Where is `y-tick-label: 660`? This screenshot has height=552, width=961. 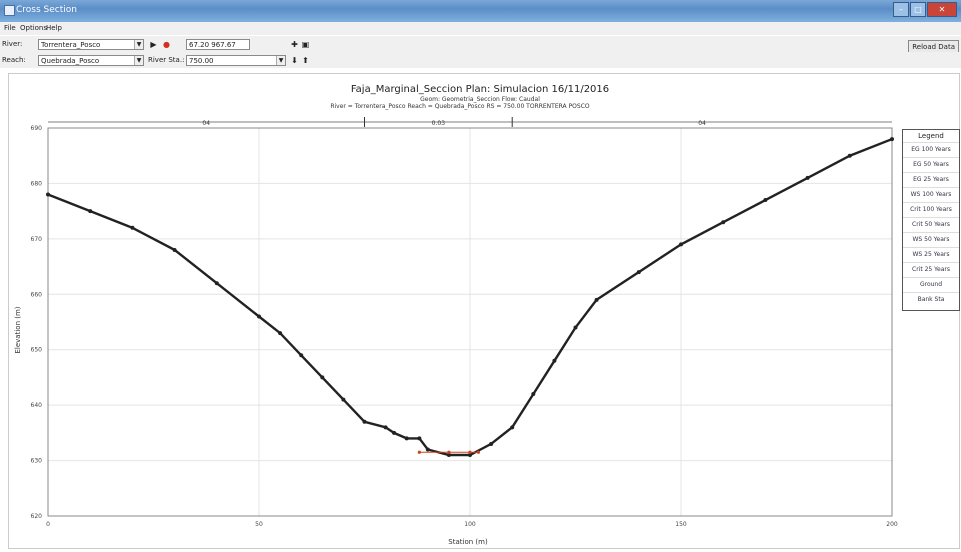
y-tick-label: 660 is located at coordinates (37, 294).